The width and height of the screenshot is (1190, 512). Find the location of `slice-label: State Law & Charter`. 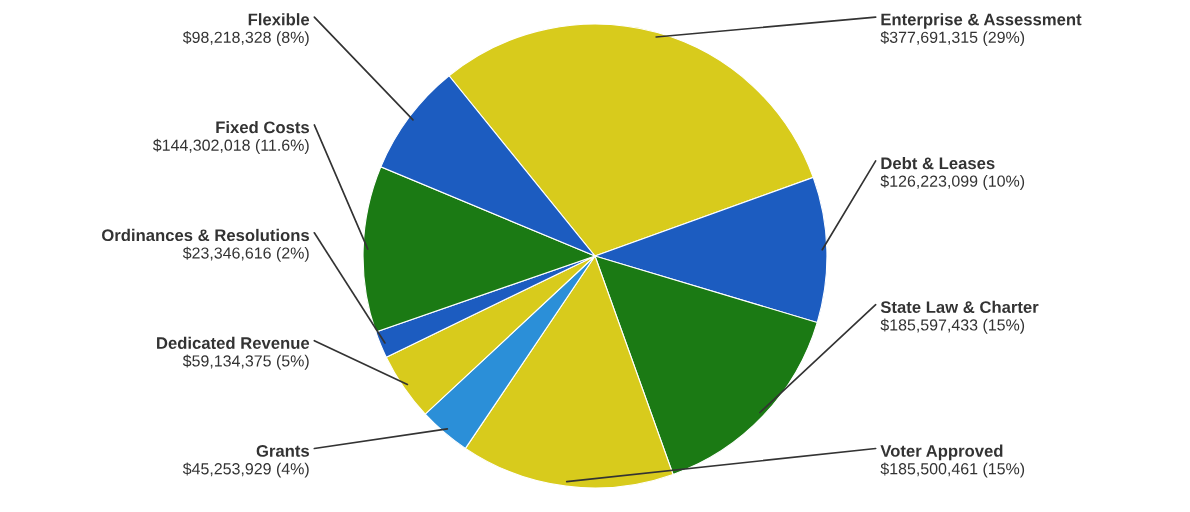

slice-label: State Law & Charter is located at coordinates (959, 307).